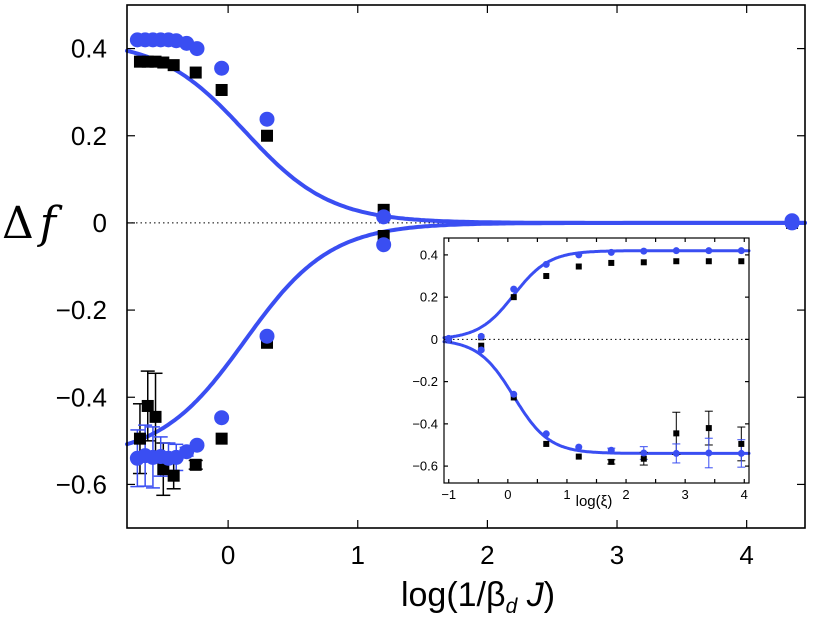 The image size is (817, 639). Describe the element at coordinates (358, 555) in the screenshot. I see `main-x-tick-label: 1` at that location.